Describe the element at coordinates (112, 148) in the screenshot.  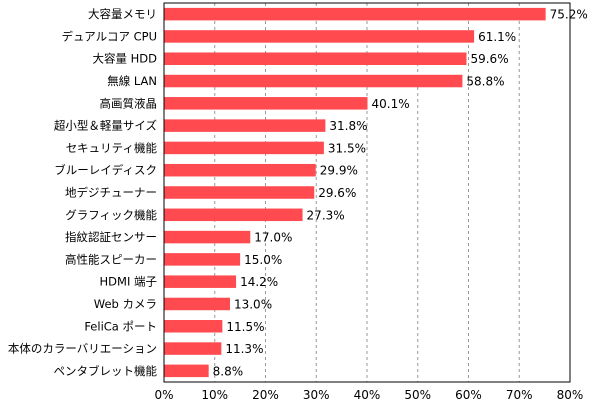
I see `category-label: セキュリティ機能` at that location.